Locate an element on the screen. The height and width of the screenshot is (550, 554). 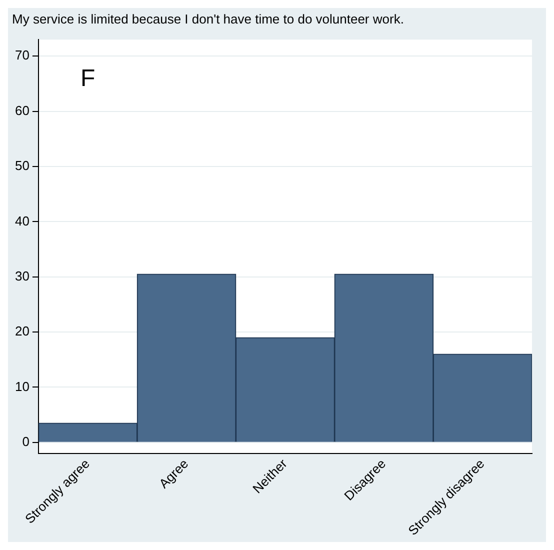
annotation: F is located at coordinates (88, 78).